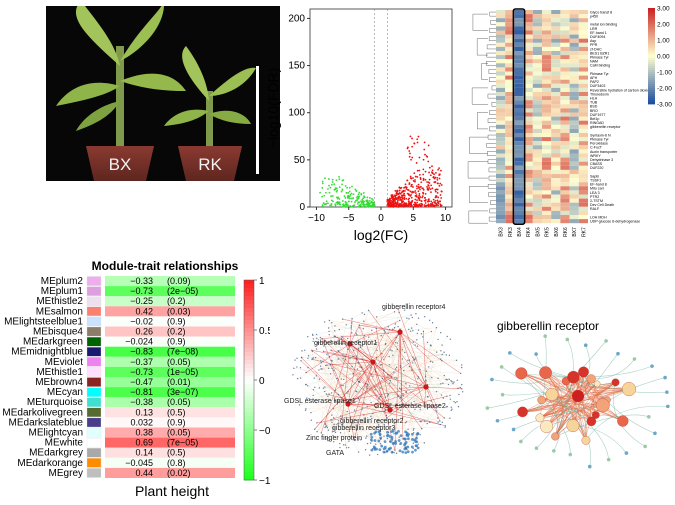 The width and height of the screenshot is (675, 505). I want to click on p-value: (0.9), so click(176, 342).